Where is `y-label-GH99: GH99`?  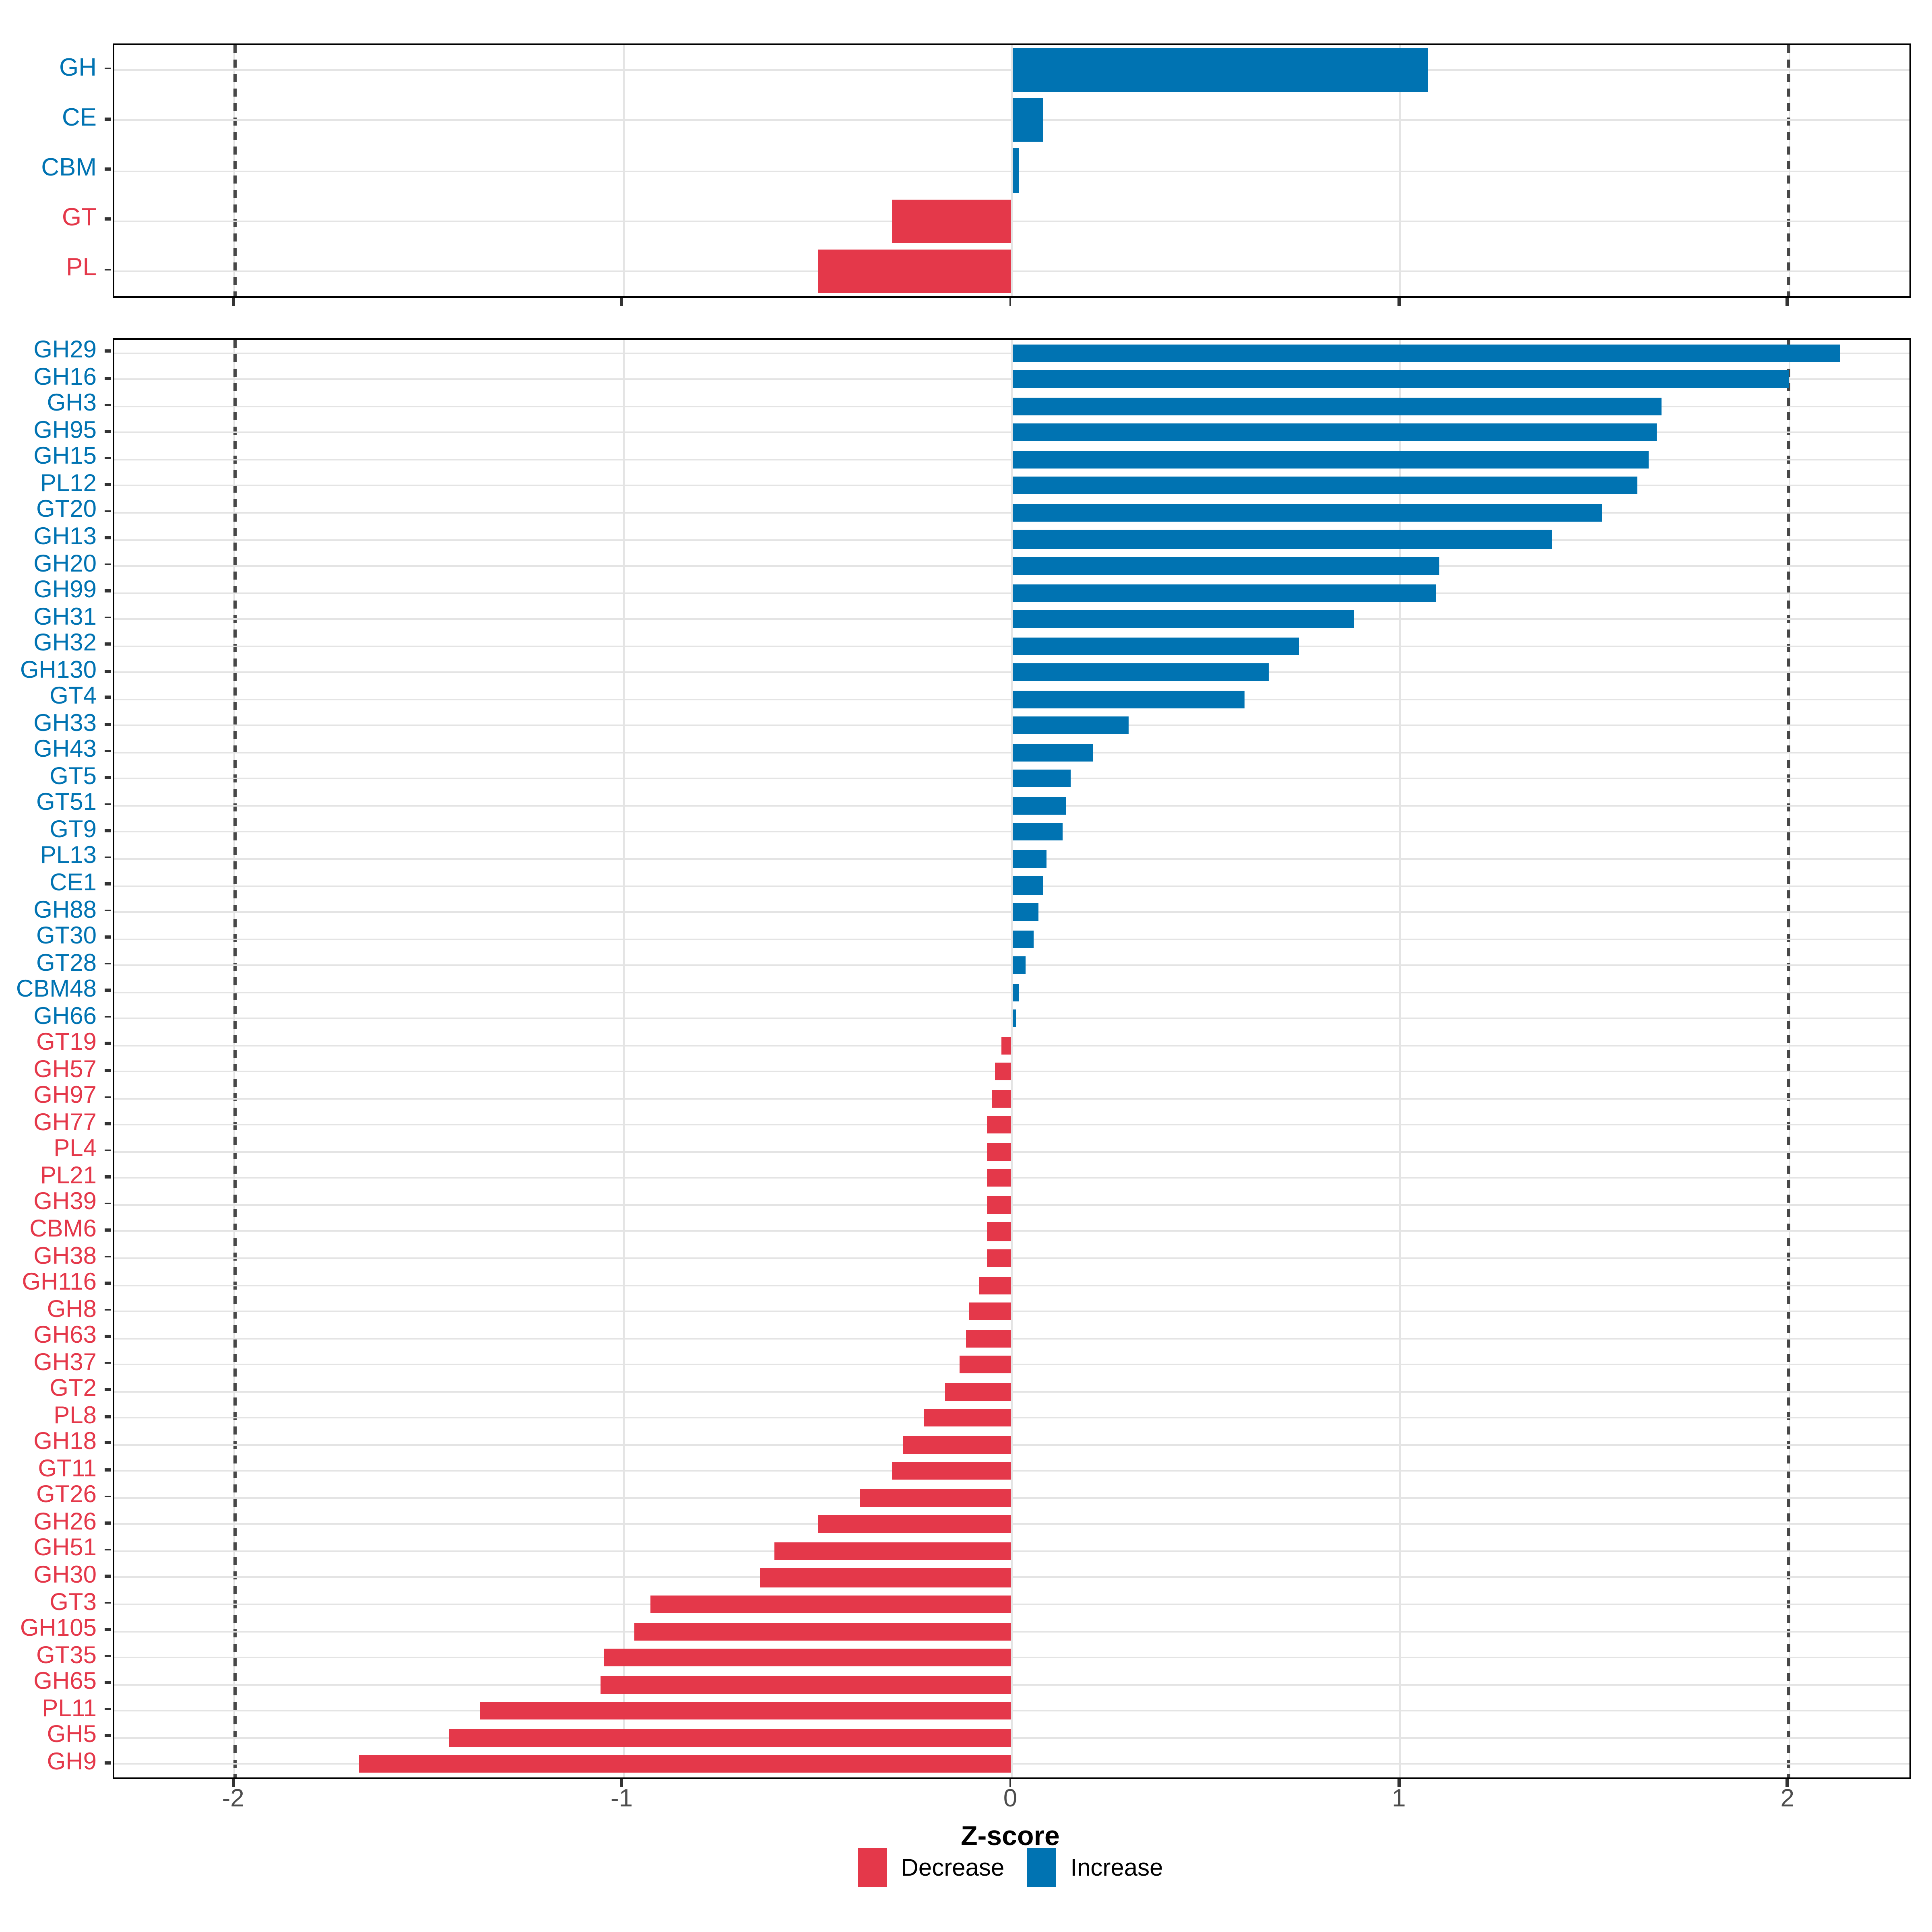 y-label-GH99: GH99 is located at coordinates (65, 590).